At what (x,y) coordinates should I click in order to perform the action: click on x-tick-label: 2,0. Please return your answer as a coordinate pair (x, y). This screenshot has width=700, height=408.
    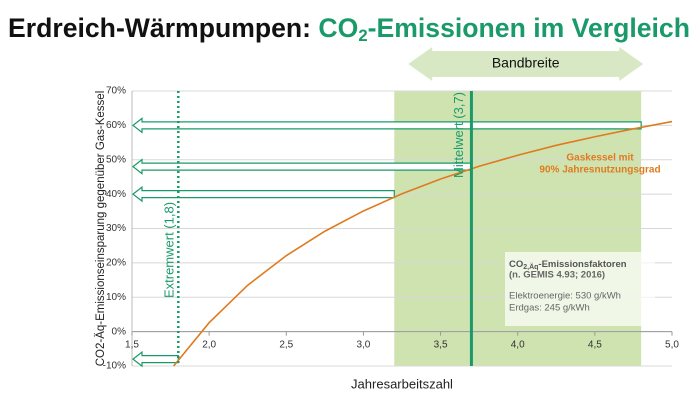
    Looking at the image, I should click on (209, 344).